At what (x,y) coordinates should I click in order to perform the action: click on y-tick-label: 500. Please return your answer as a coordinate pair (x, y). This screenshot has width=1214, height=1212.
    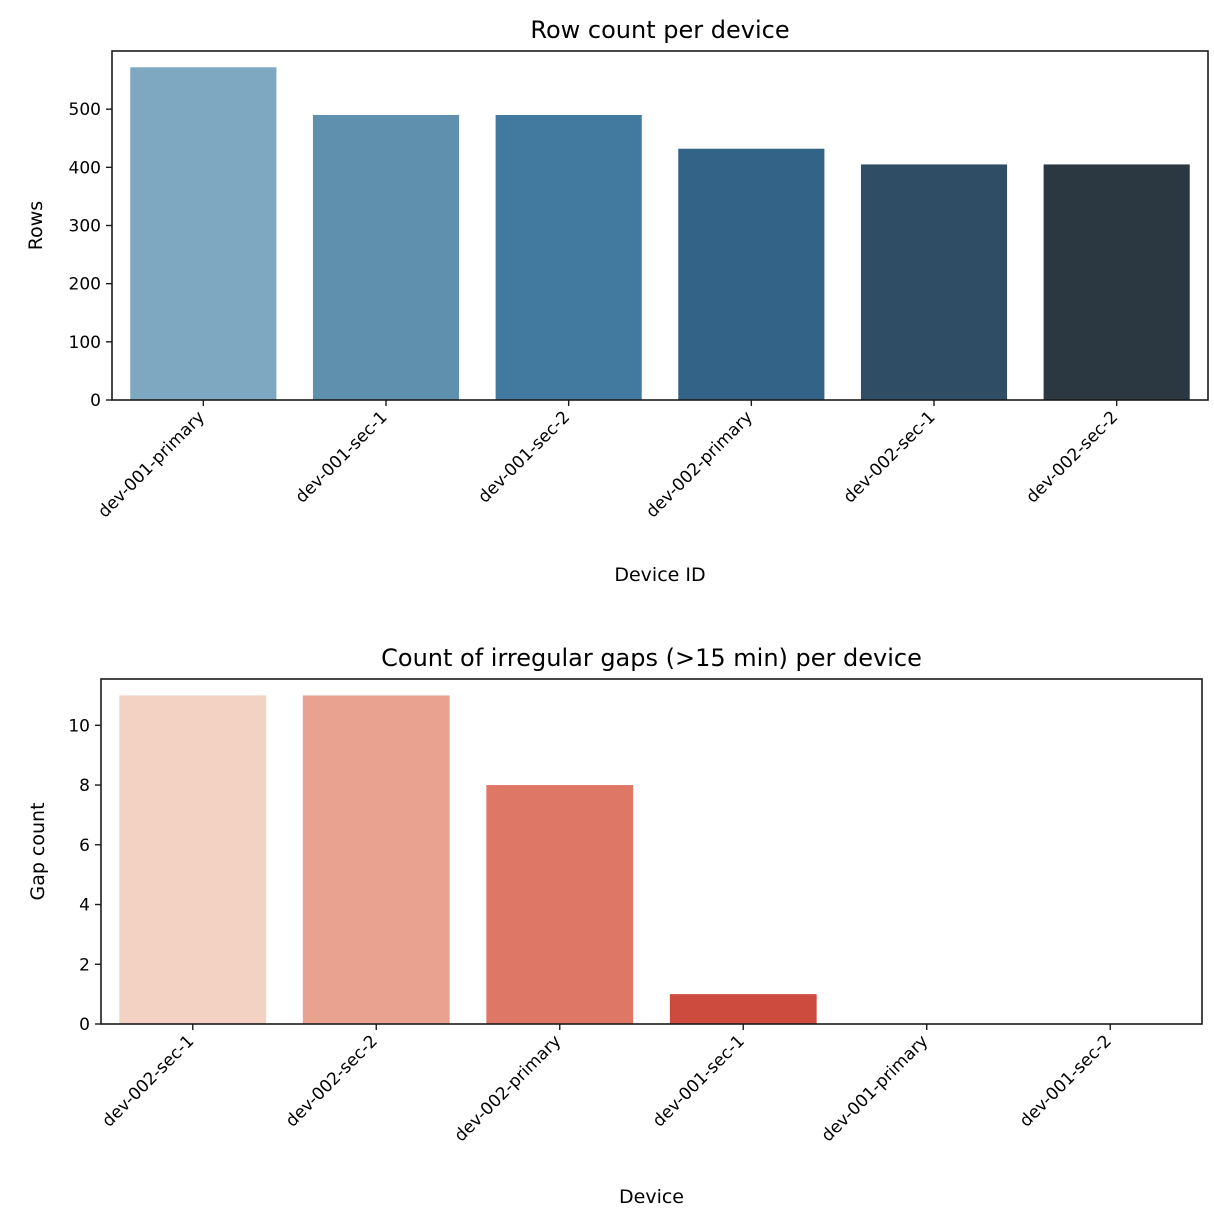
    Looking at the image, I should click on (85, 110).